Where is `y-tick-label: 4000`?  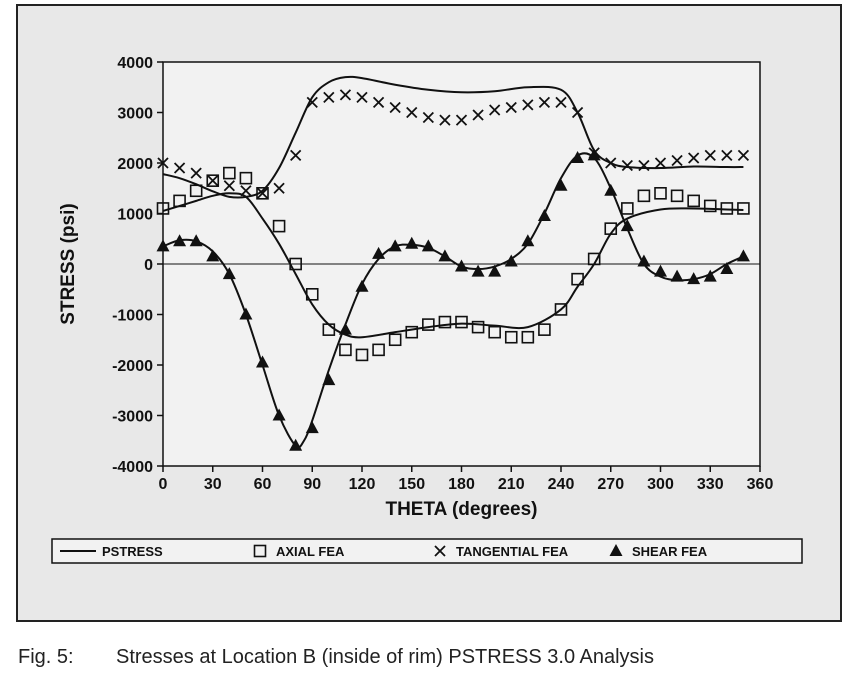
y-tick-label: 4000 is located at coordinates (135, 63).